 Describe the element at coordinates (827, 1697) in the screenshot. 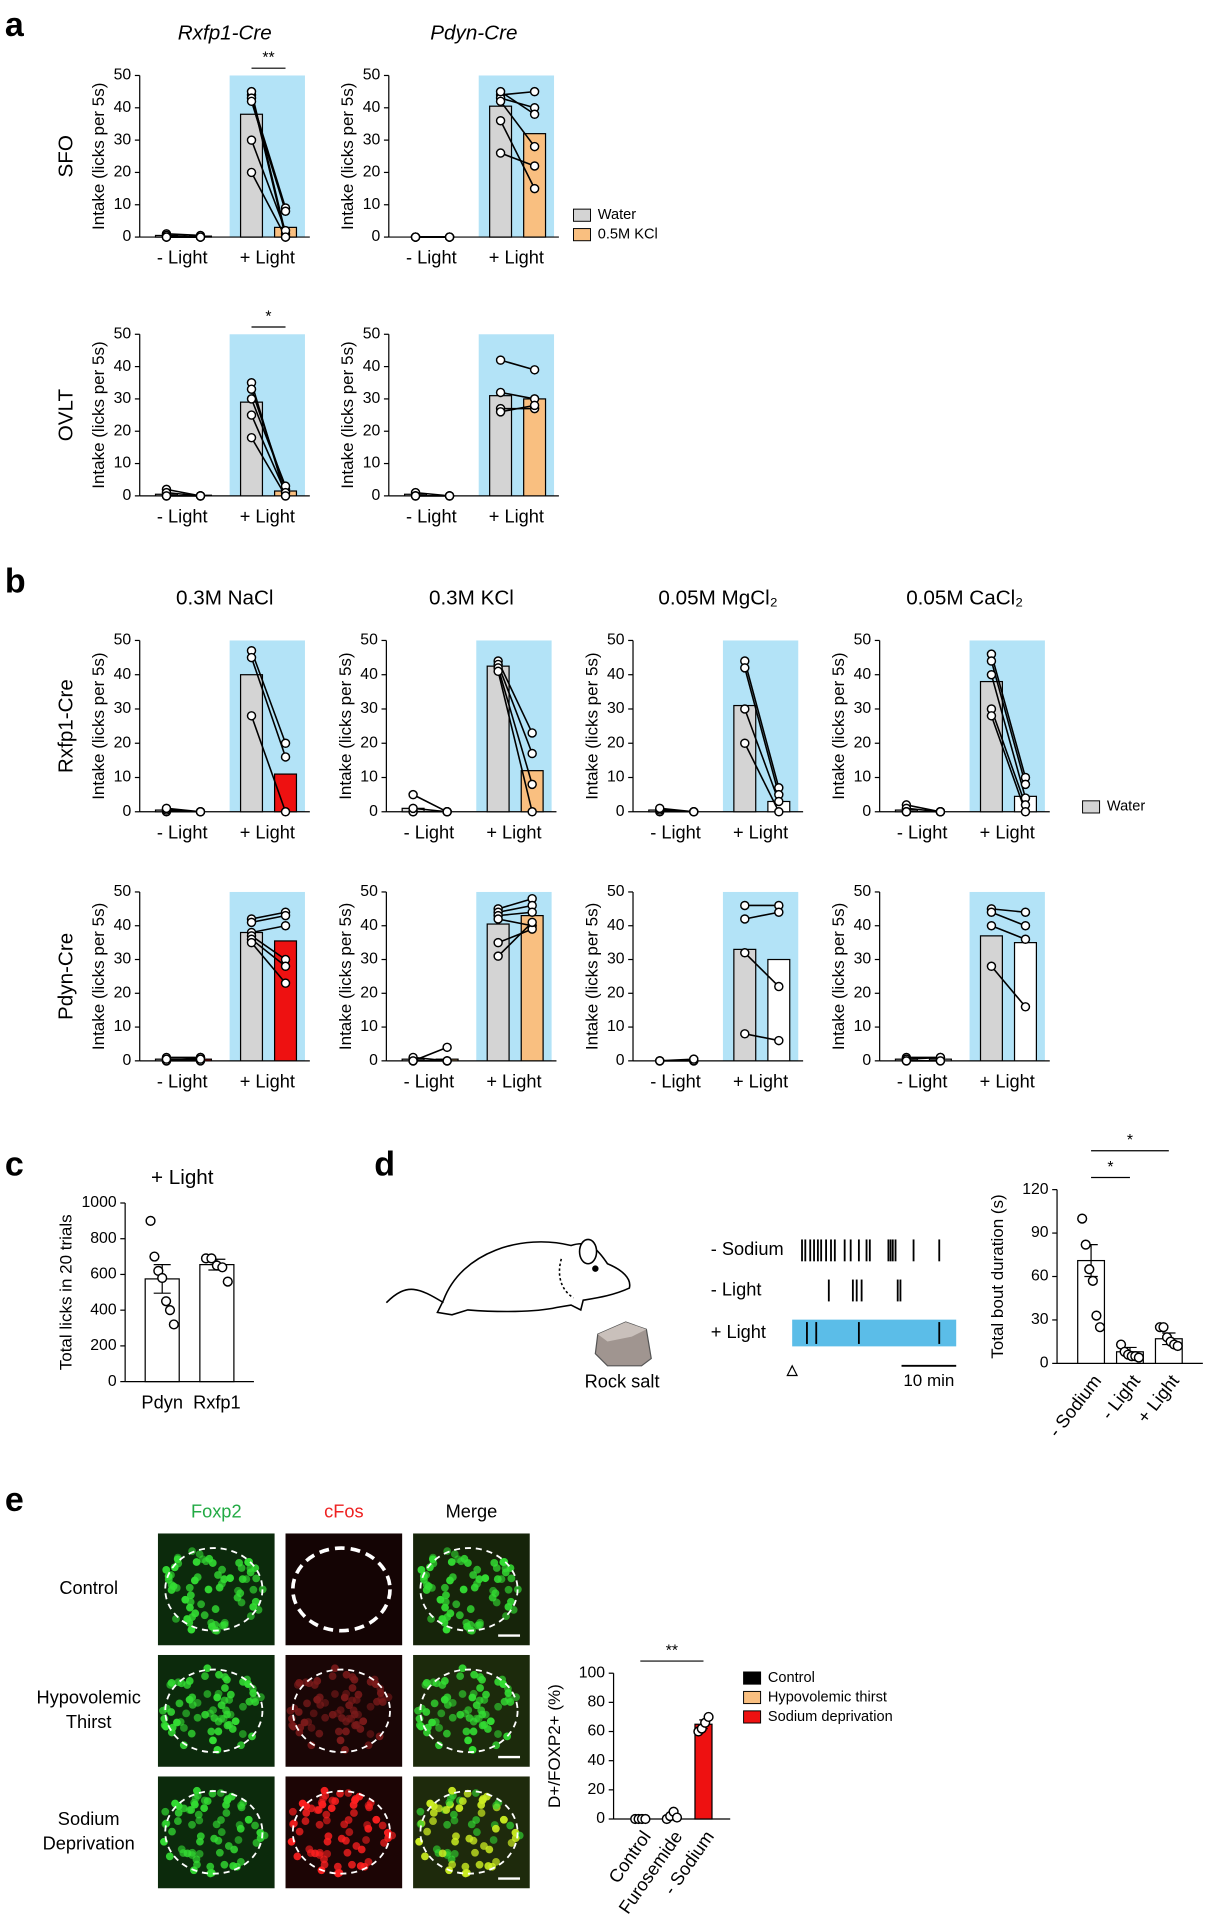

I see `legend-label: Hypovolemic thirst` at that location.